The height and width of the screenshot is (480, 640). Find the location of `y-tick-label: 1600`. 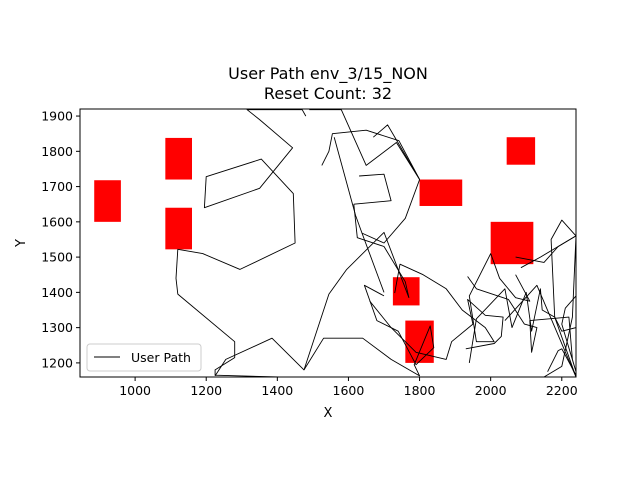

y-tick-label: 1600 is located at coordinates (57, 221).